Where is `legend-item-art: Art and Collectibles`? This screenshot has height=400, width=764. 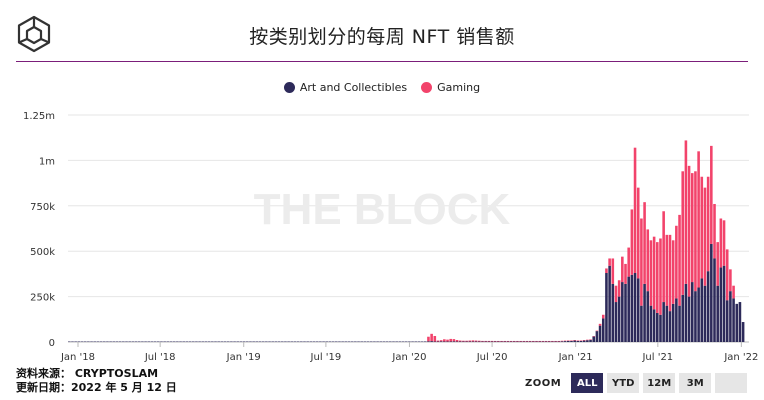
legend-item-art: Art and Collectibles is located at coordinates (345, 87).